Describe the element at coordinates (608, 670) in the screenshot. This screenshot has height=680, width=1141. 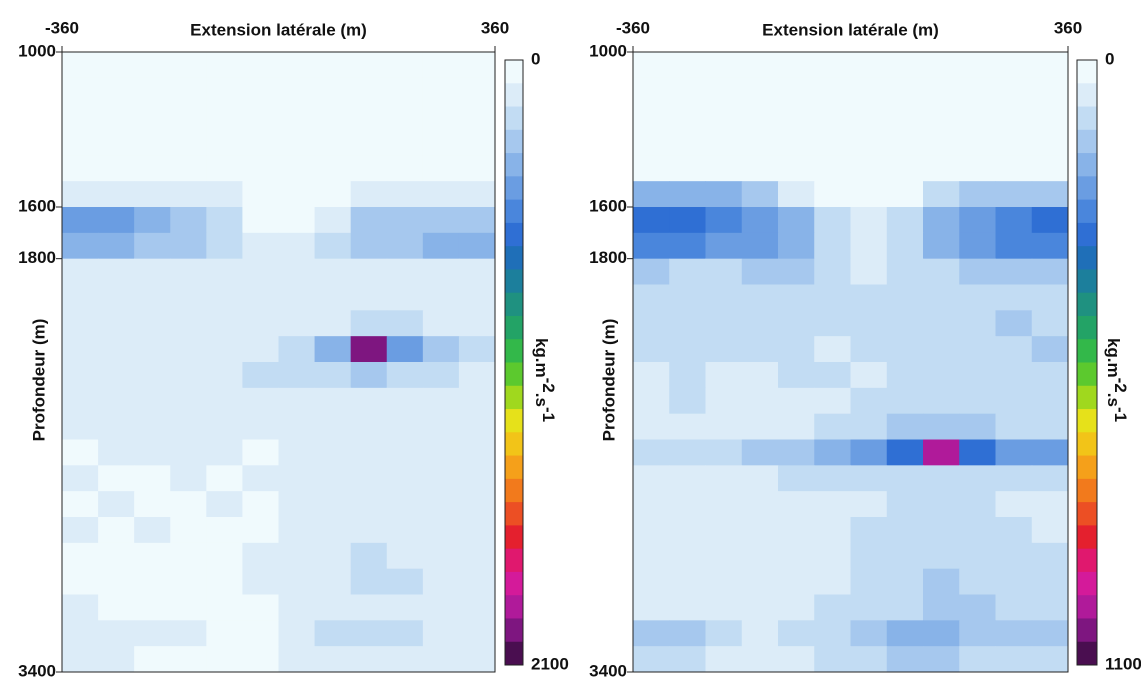
I see `y-tick-label: 3400` at that location.